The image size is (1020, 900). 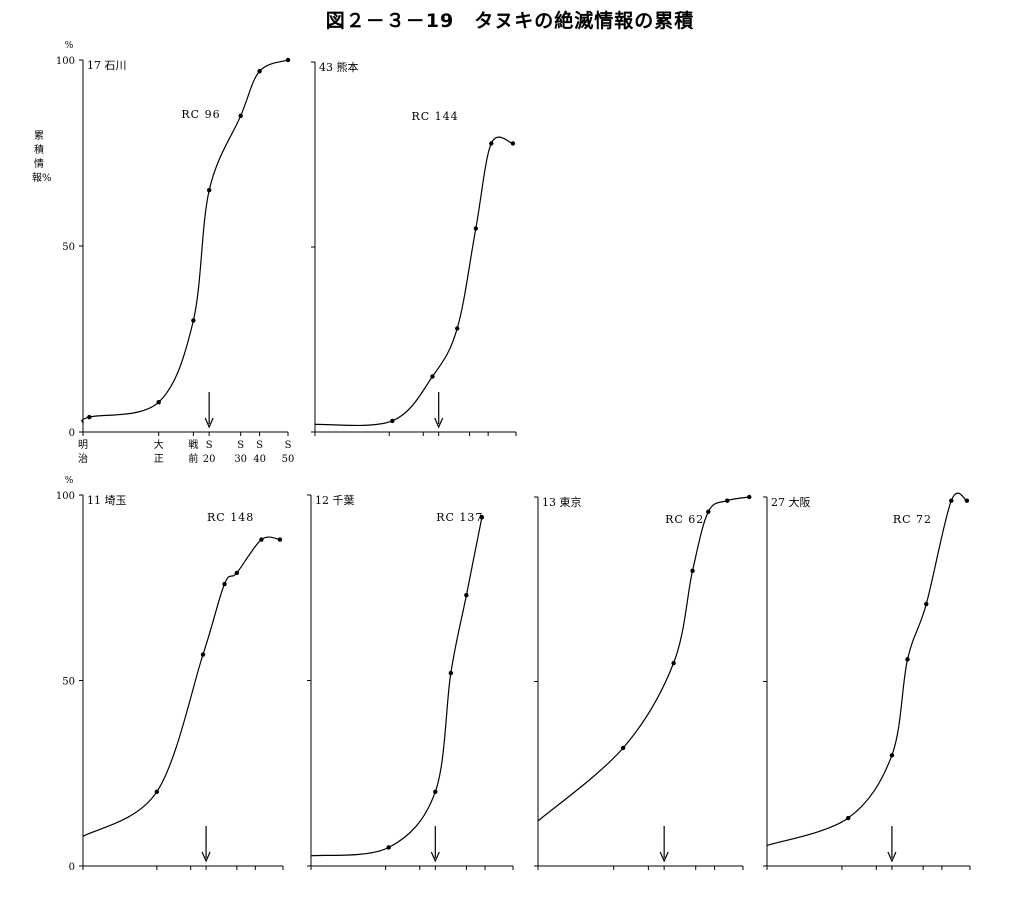 What do you see at coordinates (288, 459) in the screenshot?
I see `x-tick-label: 50` at bounding box center [288, 459].